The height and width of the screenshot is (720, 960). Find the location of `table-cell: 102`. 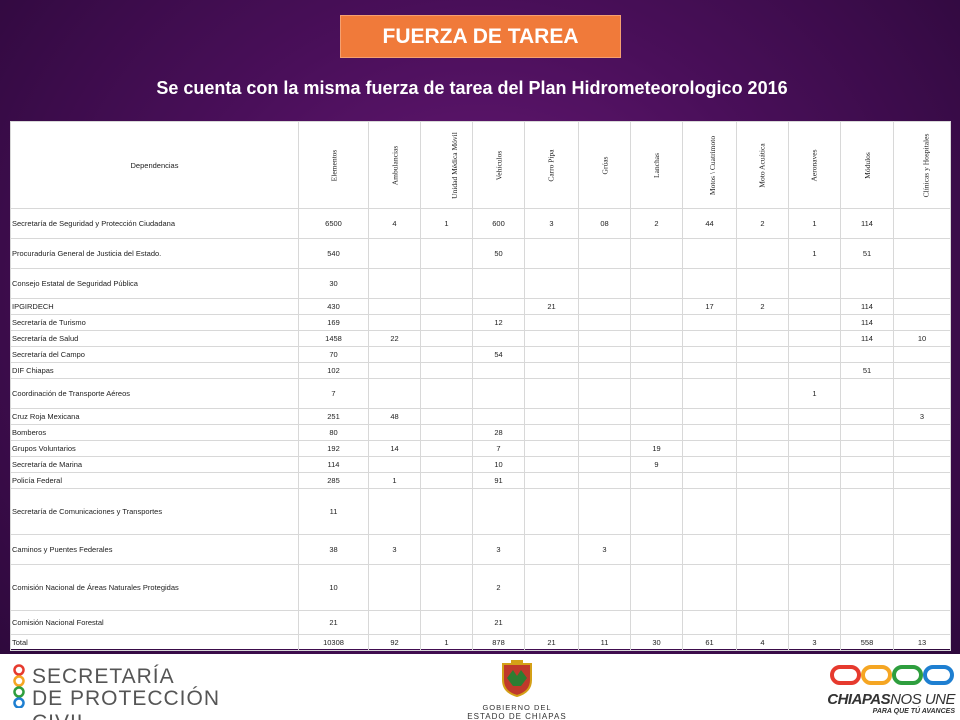

table-cell: 102 is located at coordinates (333, 370).